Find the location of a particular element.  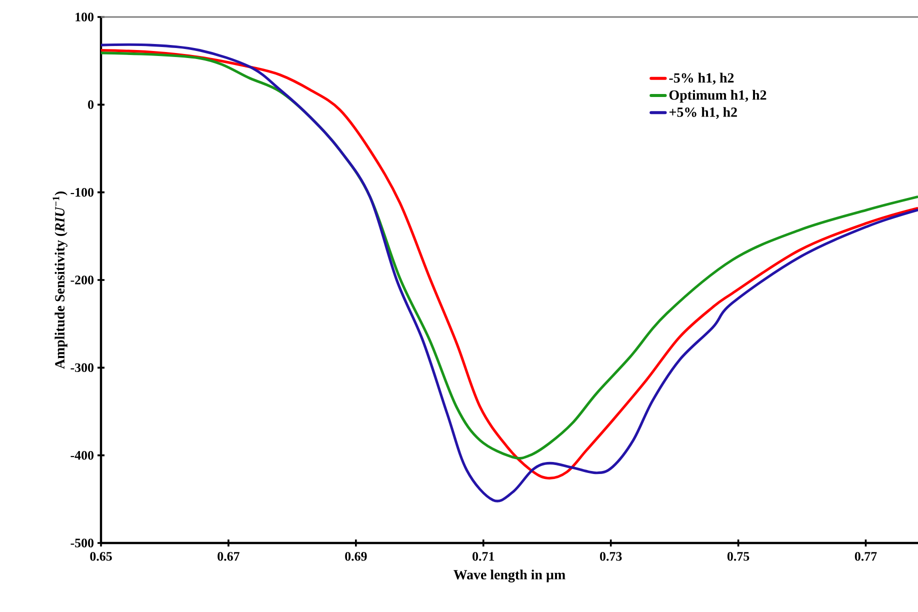

x-tick-label: 0.73 is located at coordinates (611, 556).